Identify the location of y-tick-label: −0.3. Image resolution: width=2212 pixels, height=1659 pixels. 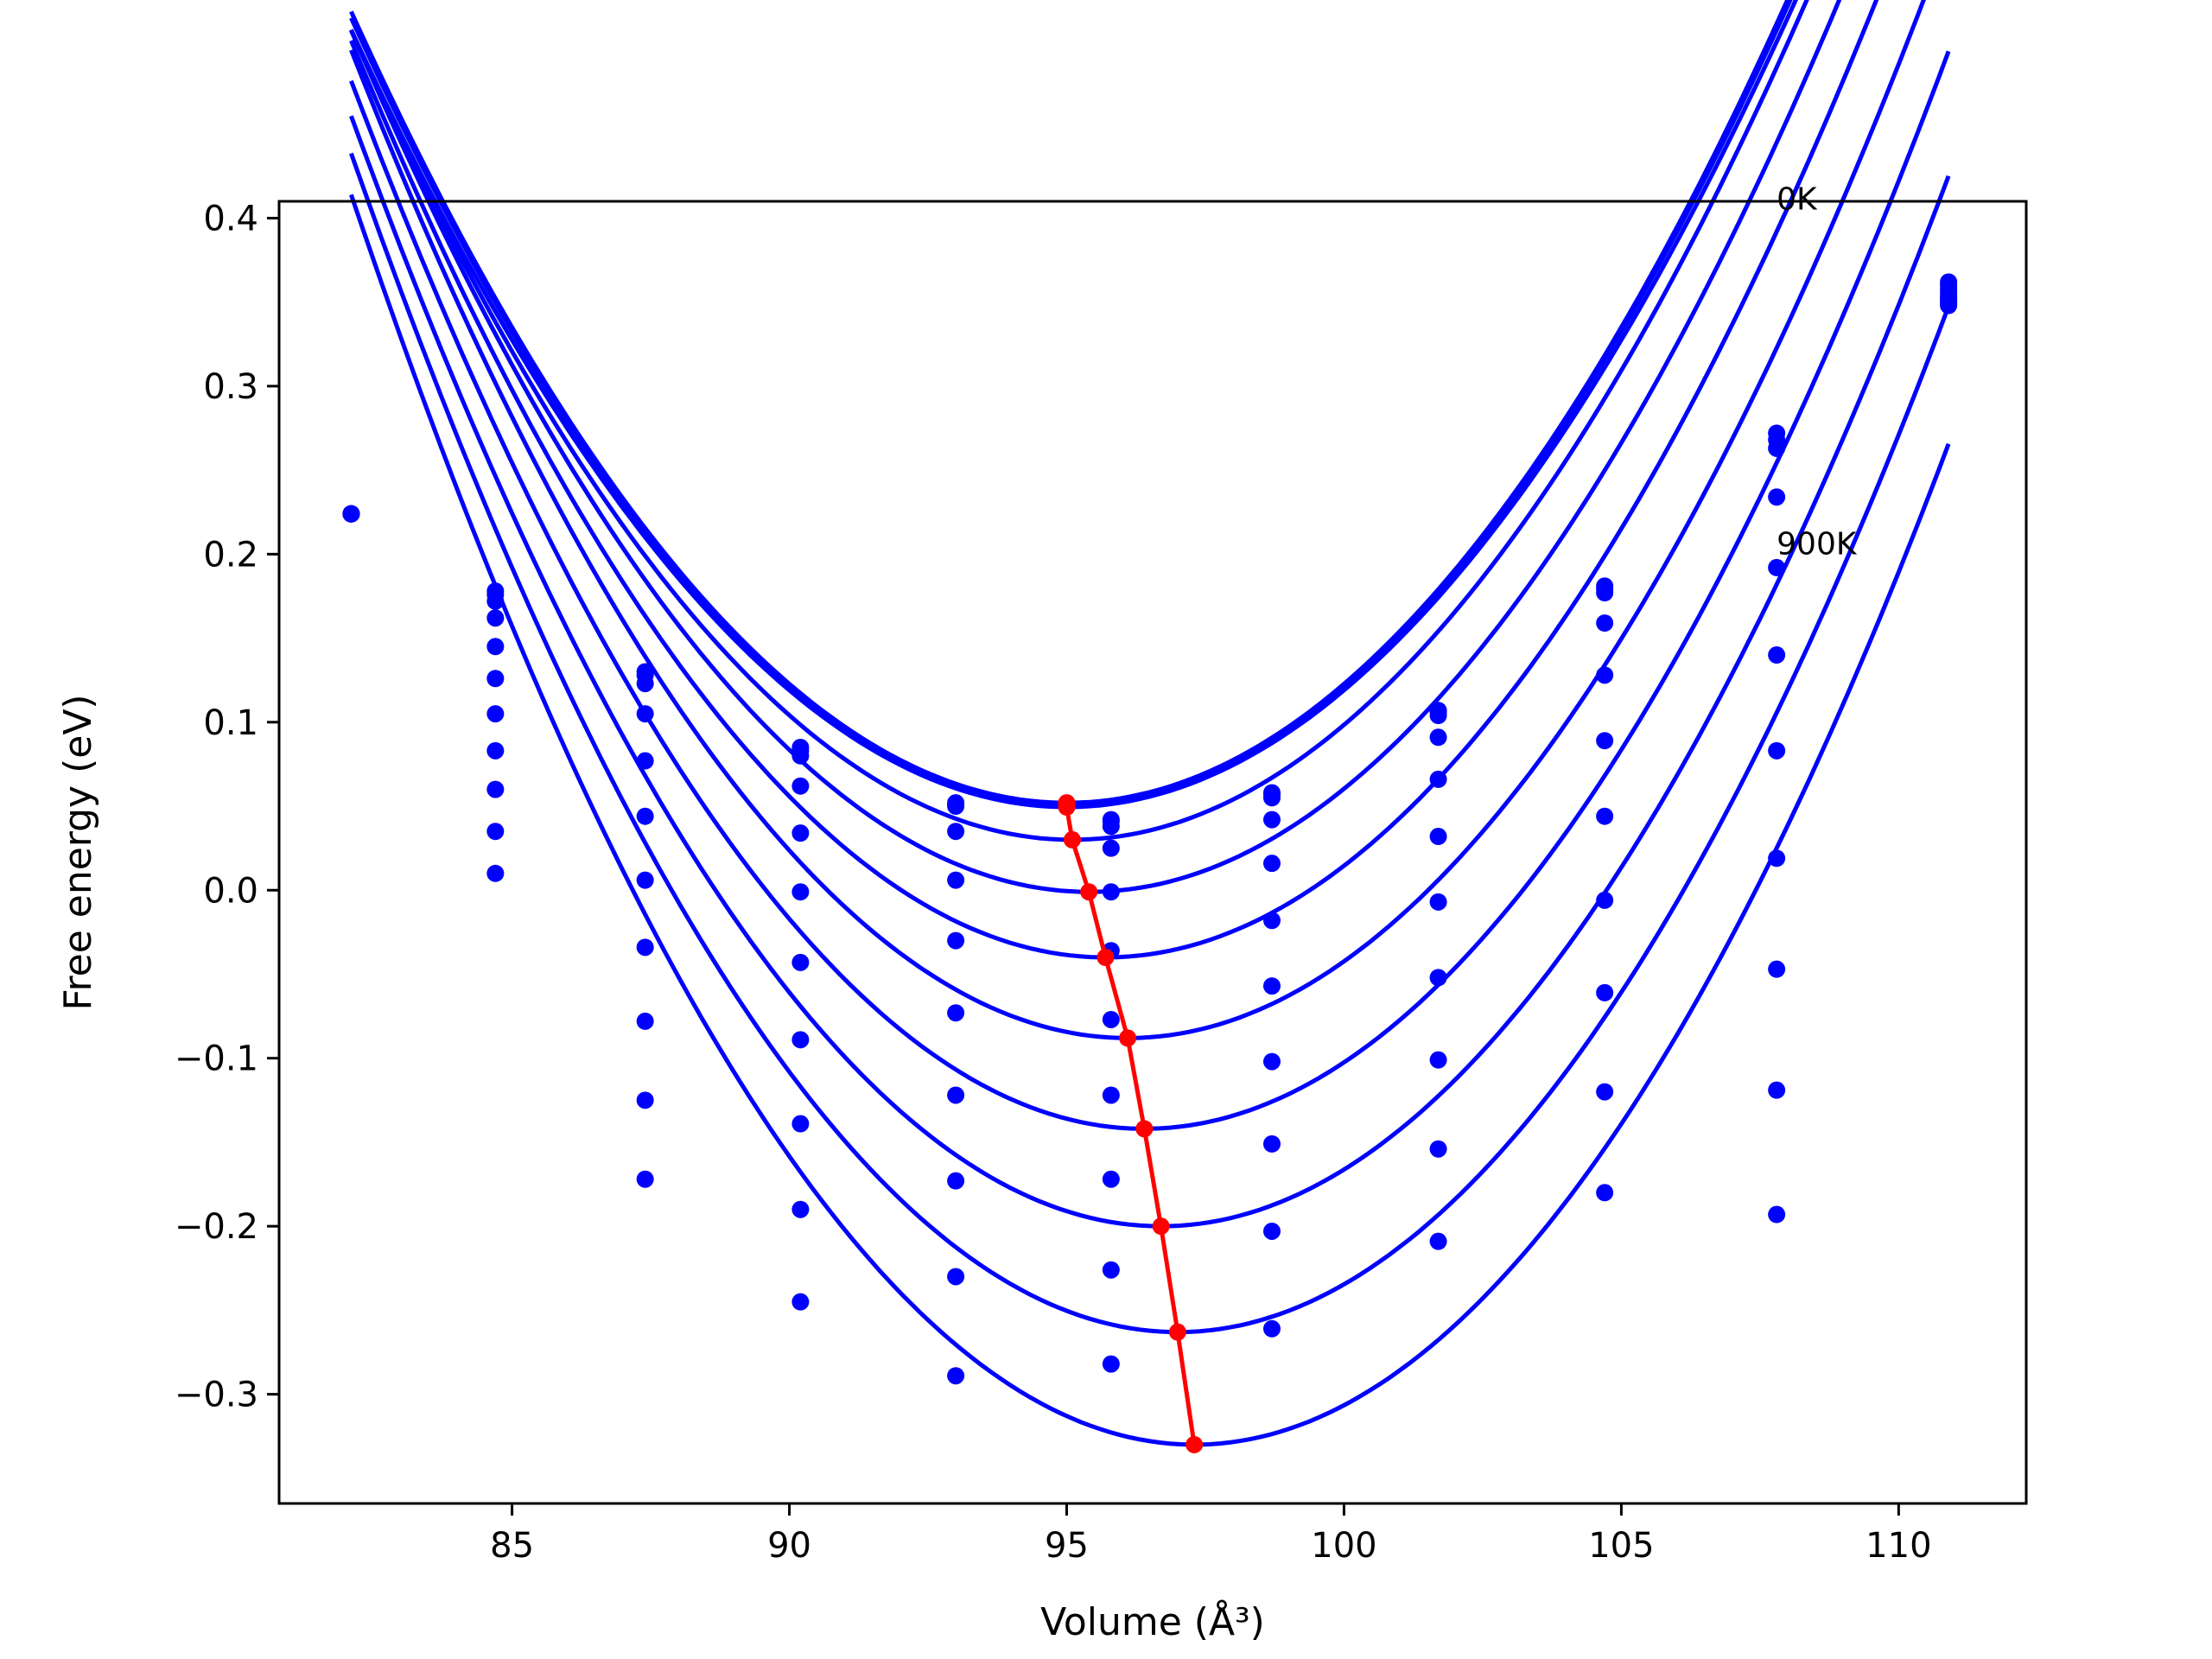
(216, 1395).